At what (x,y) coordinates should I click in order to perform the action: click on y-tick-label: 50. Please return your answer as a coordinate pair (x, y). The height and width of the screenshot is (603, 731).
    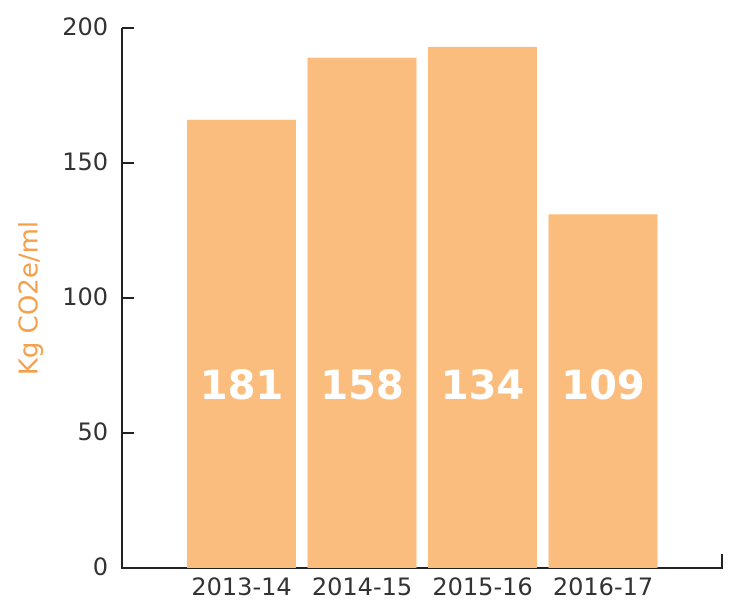
    Looking at the image, I should click on (92, 432).